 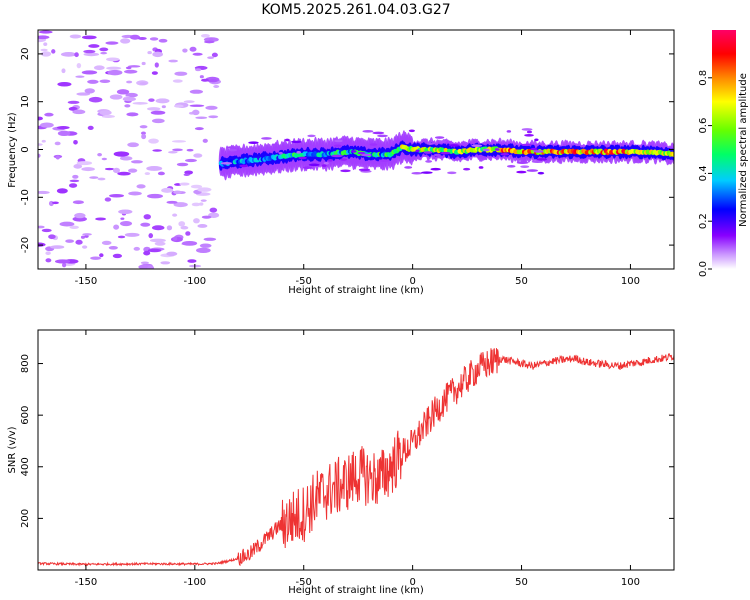 I want to click on figure-title: KOM5.2025.261.04.03.G27, so click(x=355, y=10).